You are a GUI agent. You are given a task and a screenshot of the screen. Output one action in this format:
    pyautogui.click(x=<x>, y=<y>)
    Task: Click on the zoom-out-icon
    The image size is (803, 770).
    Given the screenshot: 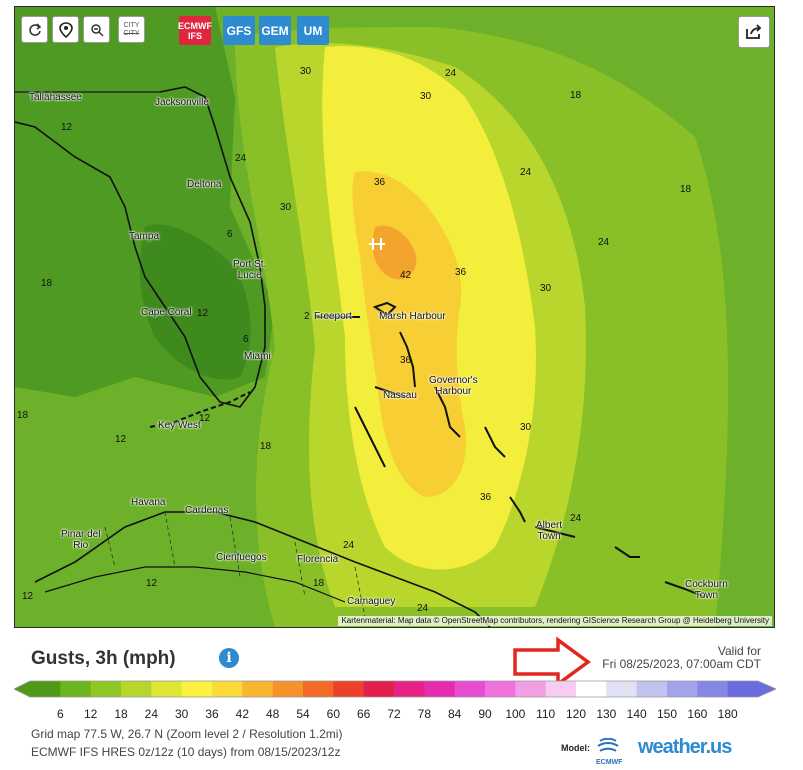 What is the action you would take?
    pyautogui.click(x=97, y=30)
    